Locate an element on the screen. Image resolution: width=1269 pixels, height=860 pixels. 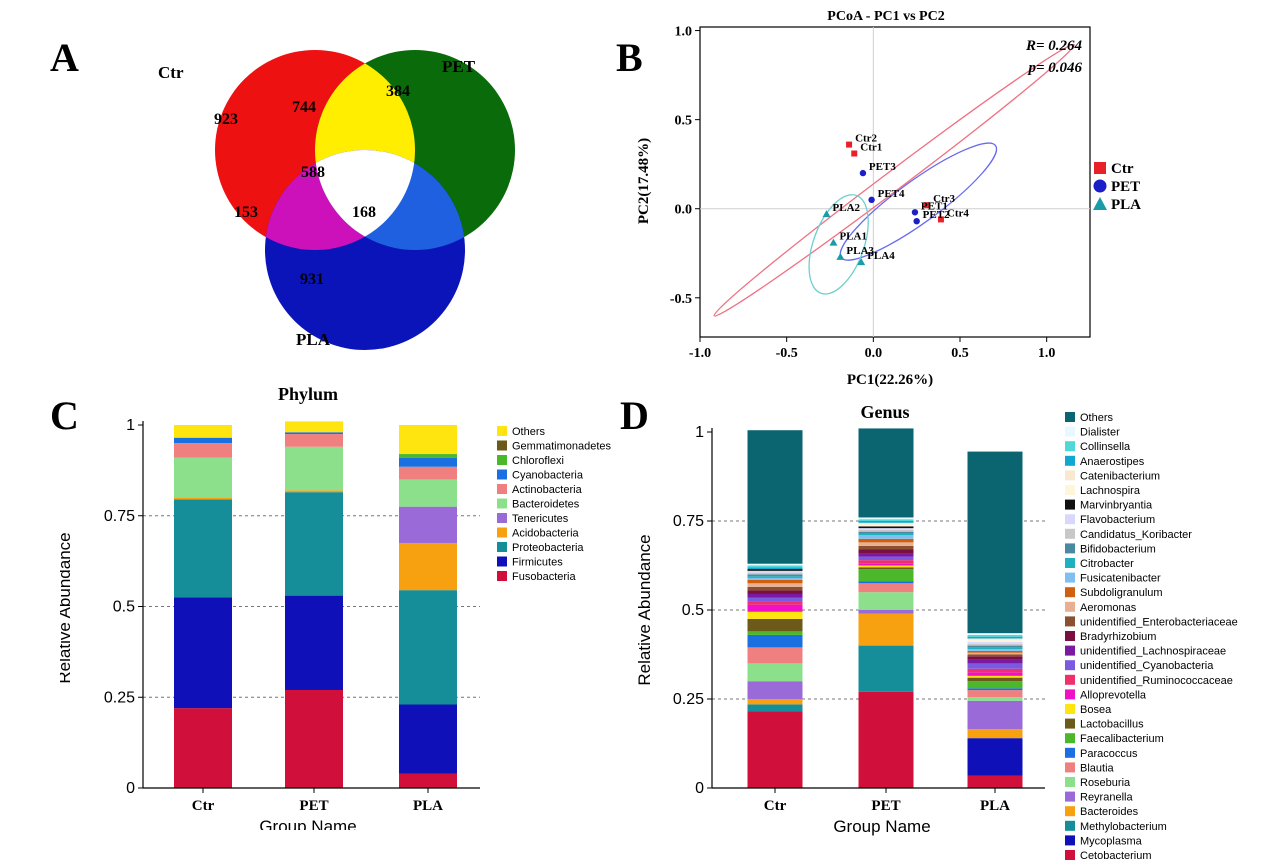
genus-bar-pet-catenibacterium is located at coordinates (886, 523).